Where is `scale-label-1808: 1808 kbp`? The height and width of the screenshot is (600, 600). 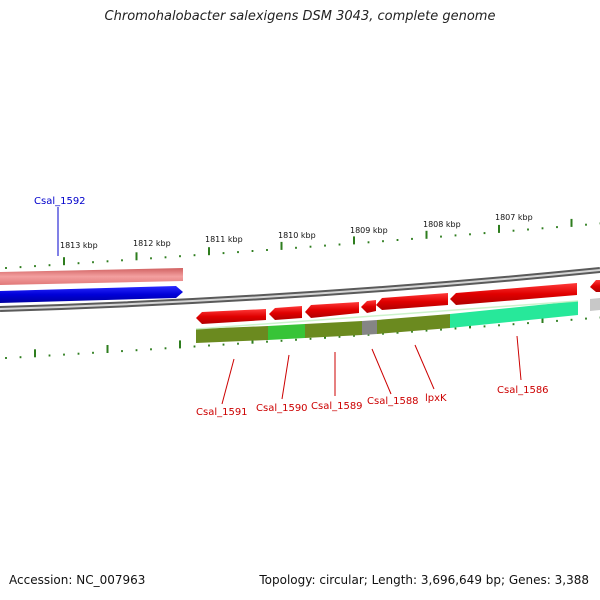 scale-label-1808: 1808 kbp is located at coordinates (442, 224).